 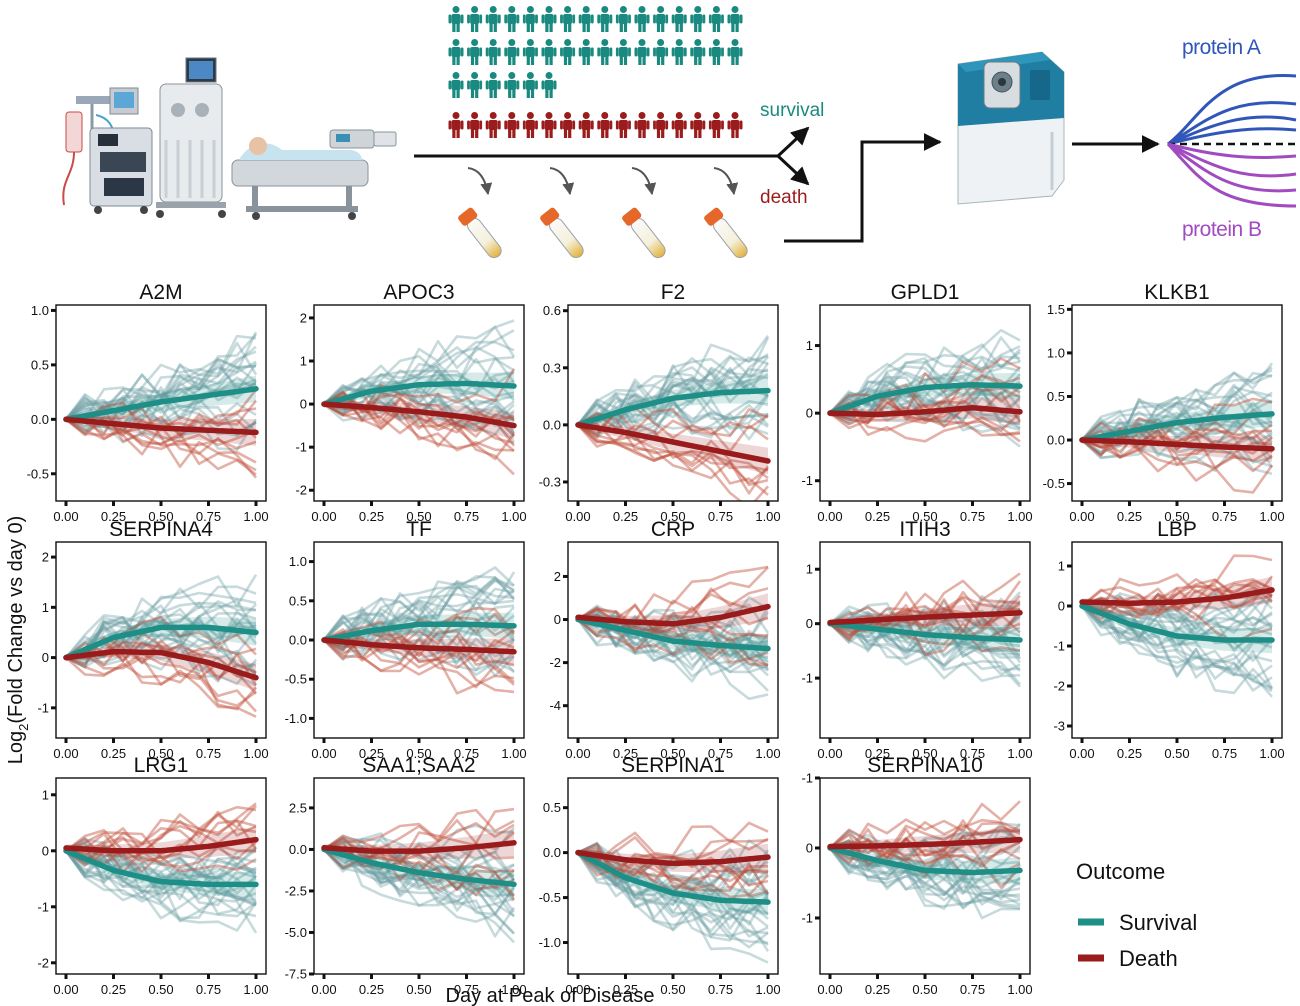 What do you see at coordinates (160, 292) in the screenshot?
I see `panel-title: A2M` at bounding box center [160, 292].